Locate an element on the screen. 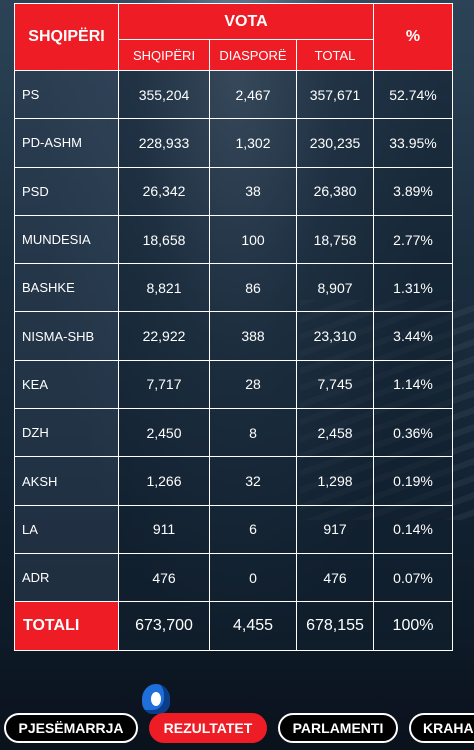 This screenshot has width=474, height=750. vote-percent: 3.89% is located at coordinates (413, 191).